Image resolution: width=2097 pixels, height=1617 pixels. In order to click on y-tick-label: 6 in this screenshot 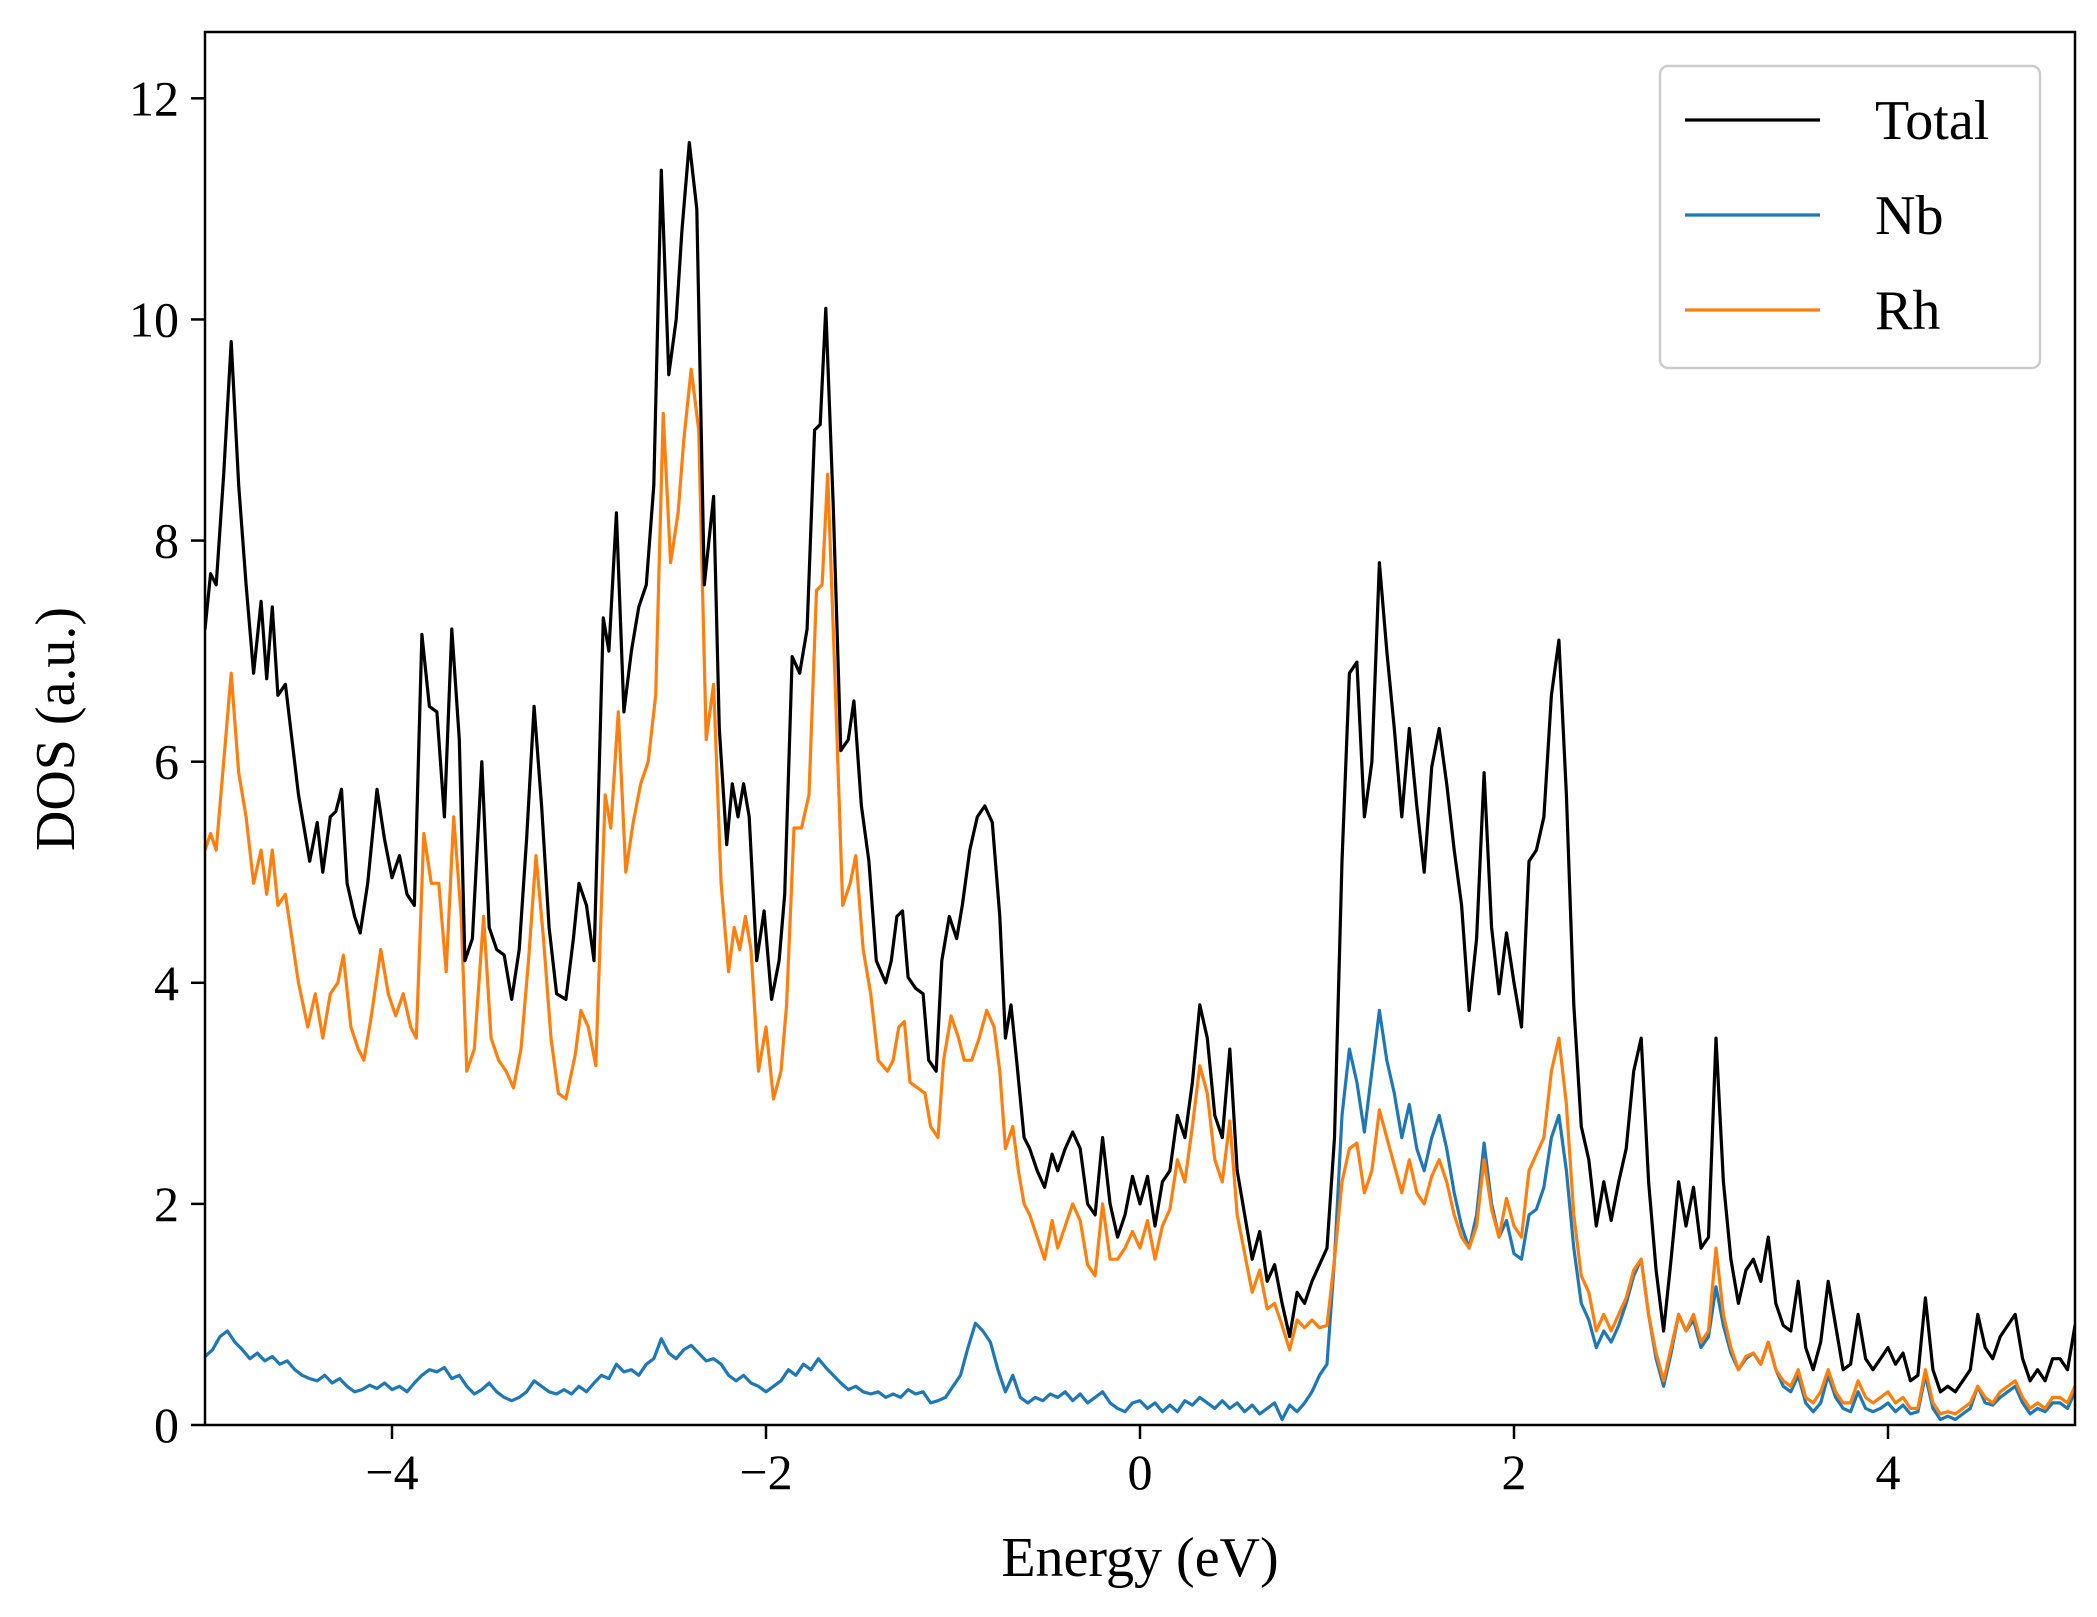, I will do `click(166, 762)`.